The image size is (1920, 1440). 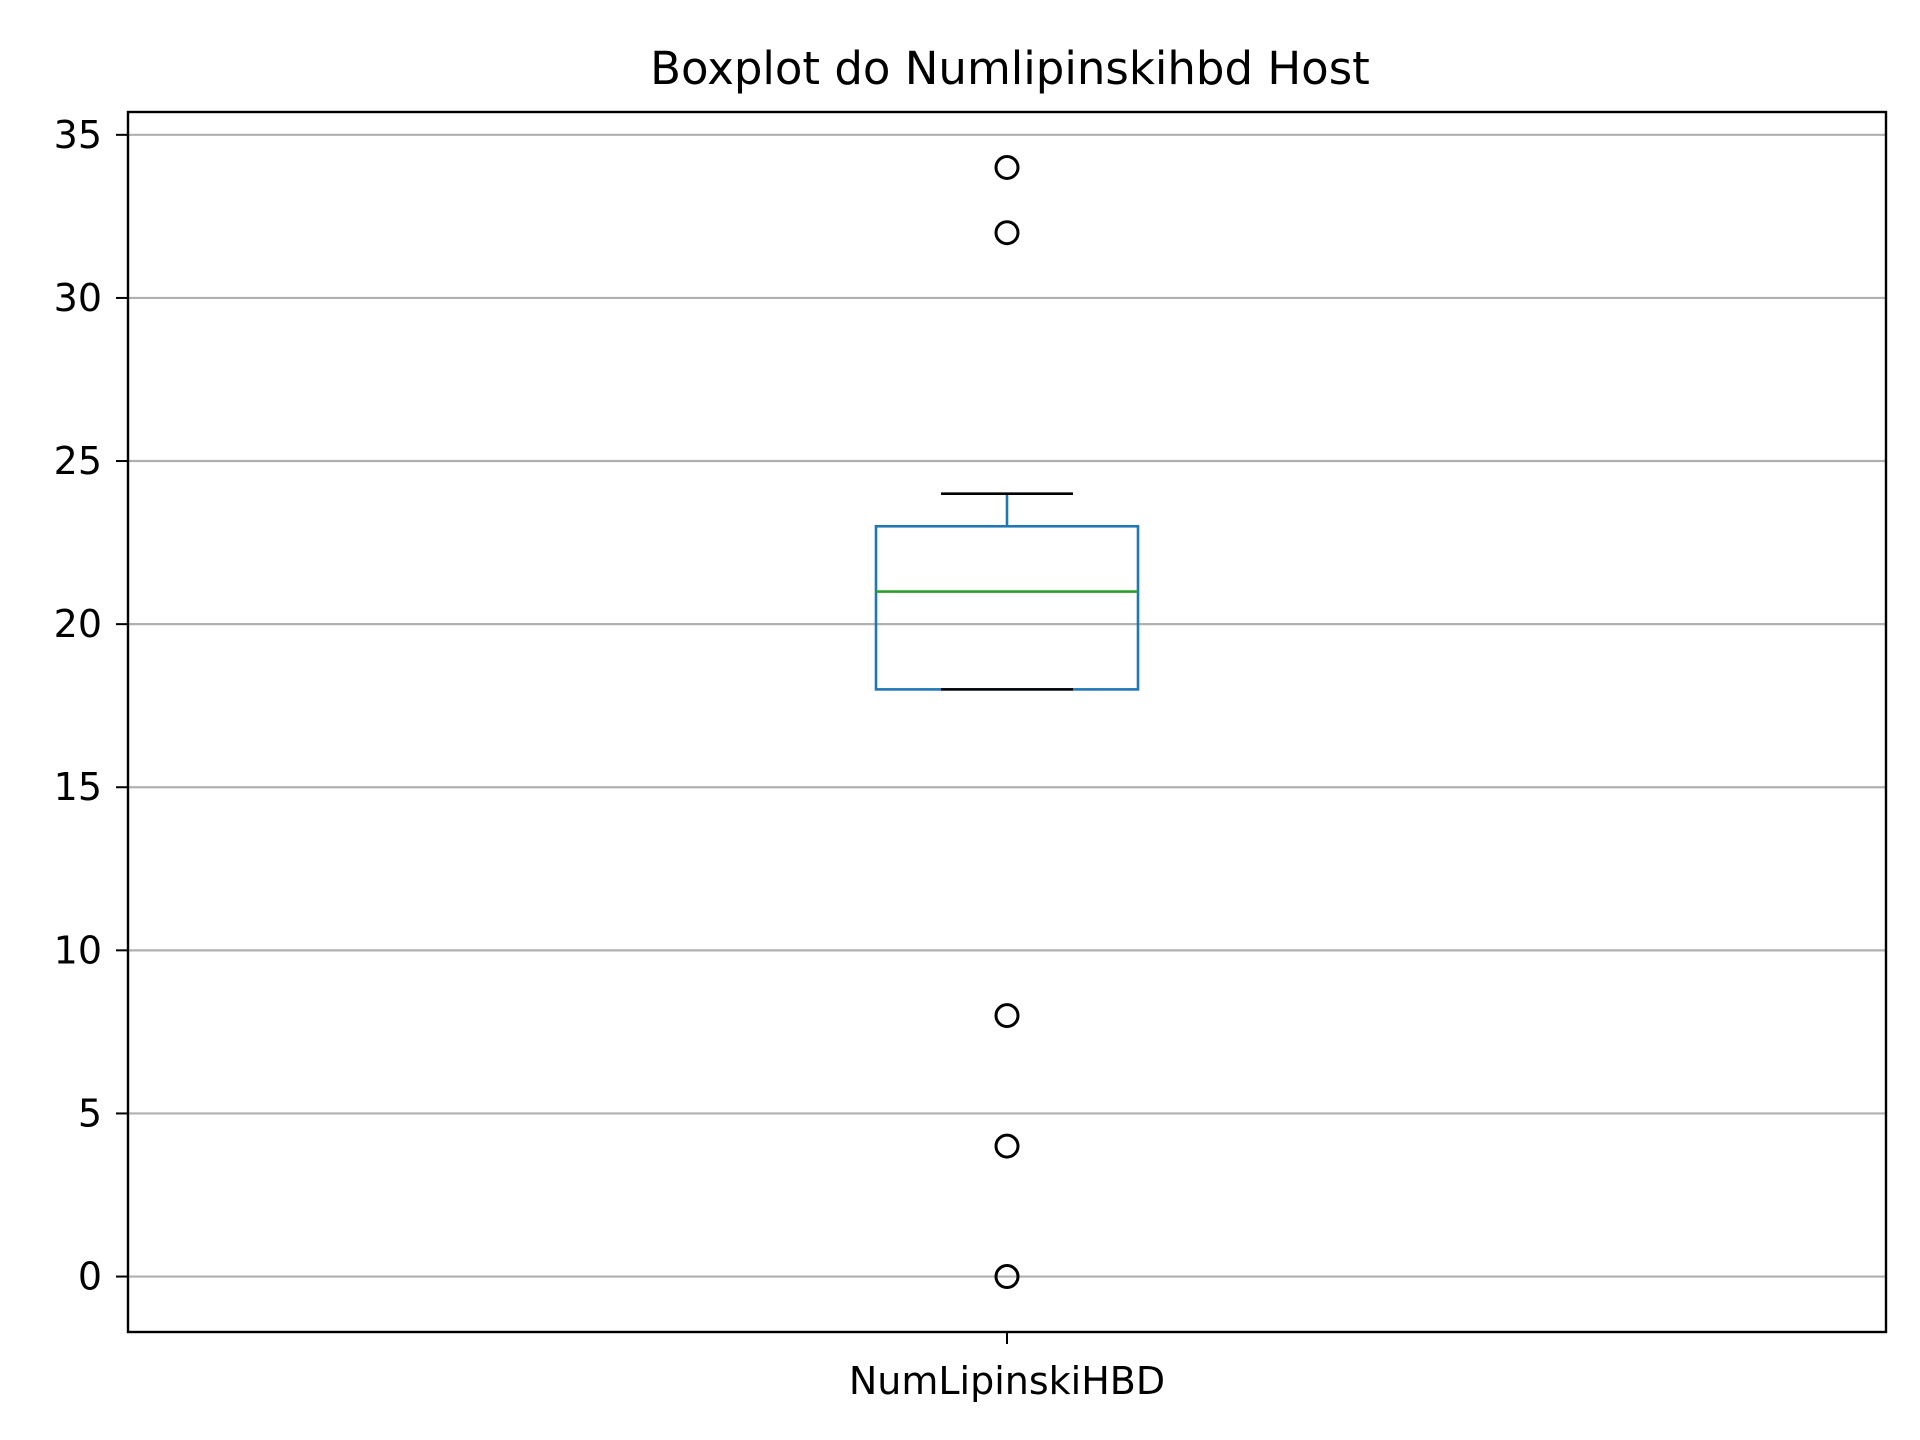 What do you see at coordinates (1010, 68) in the screenshot?
I see `chart-title: Boxplot do Numlipinskihbd Host` at bounding box center [1010, 68].